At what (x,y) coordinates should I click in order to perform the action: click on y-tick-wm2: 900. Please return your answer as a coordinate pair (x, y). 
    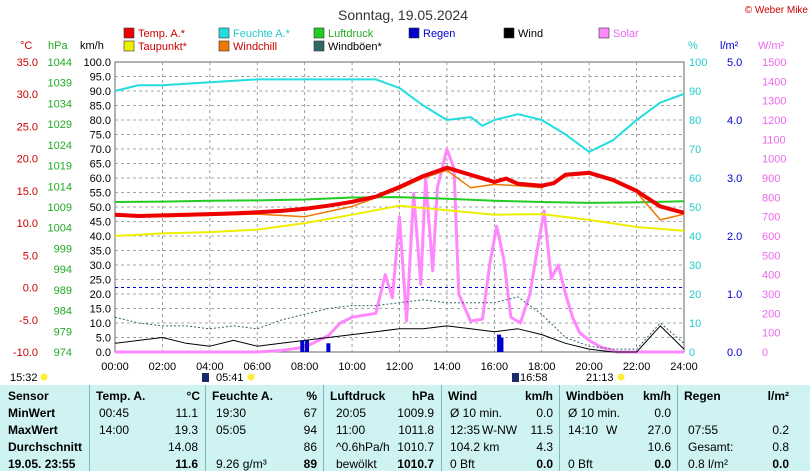
    Looking at the image, I should click on (771, 179).